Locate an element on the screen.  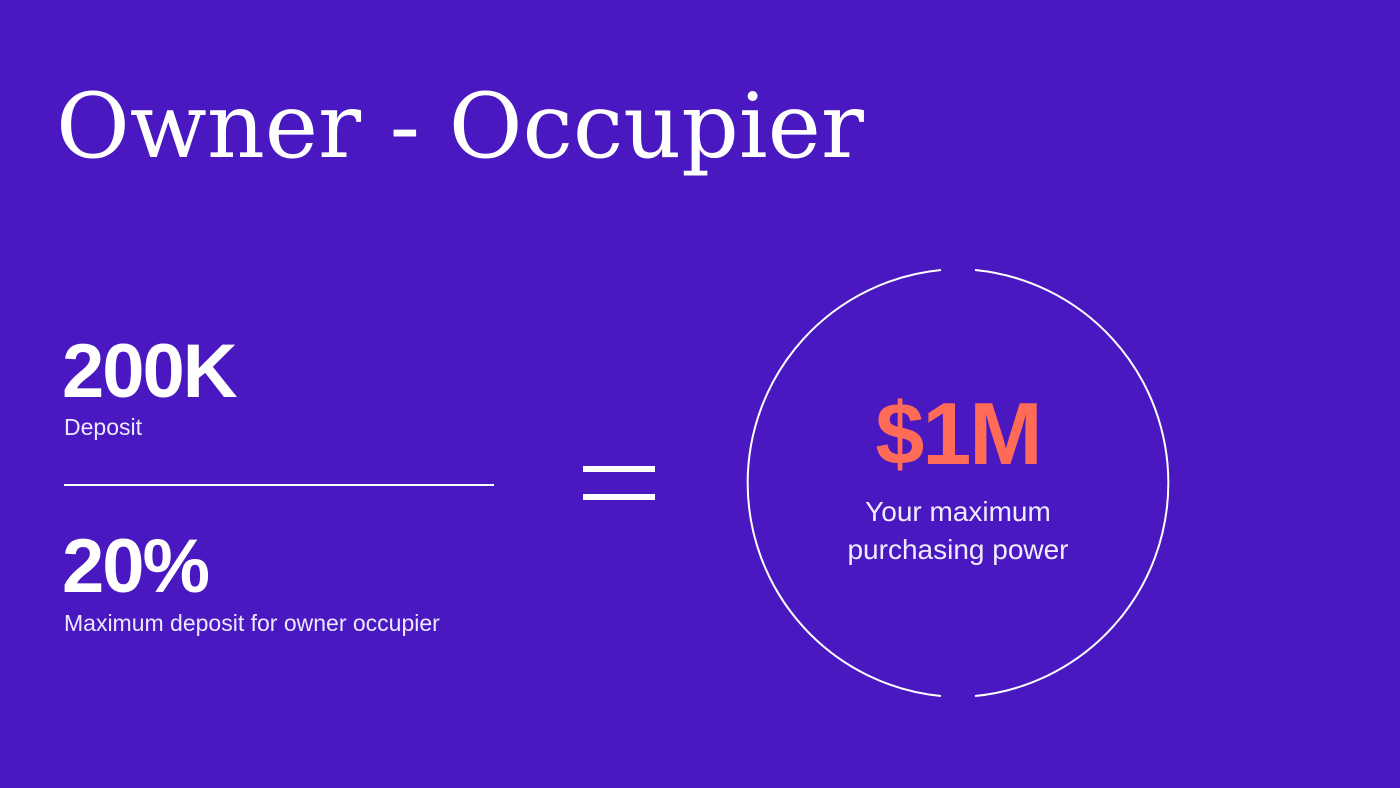
deposit-value: 200K is located at coordinates (150, 371).